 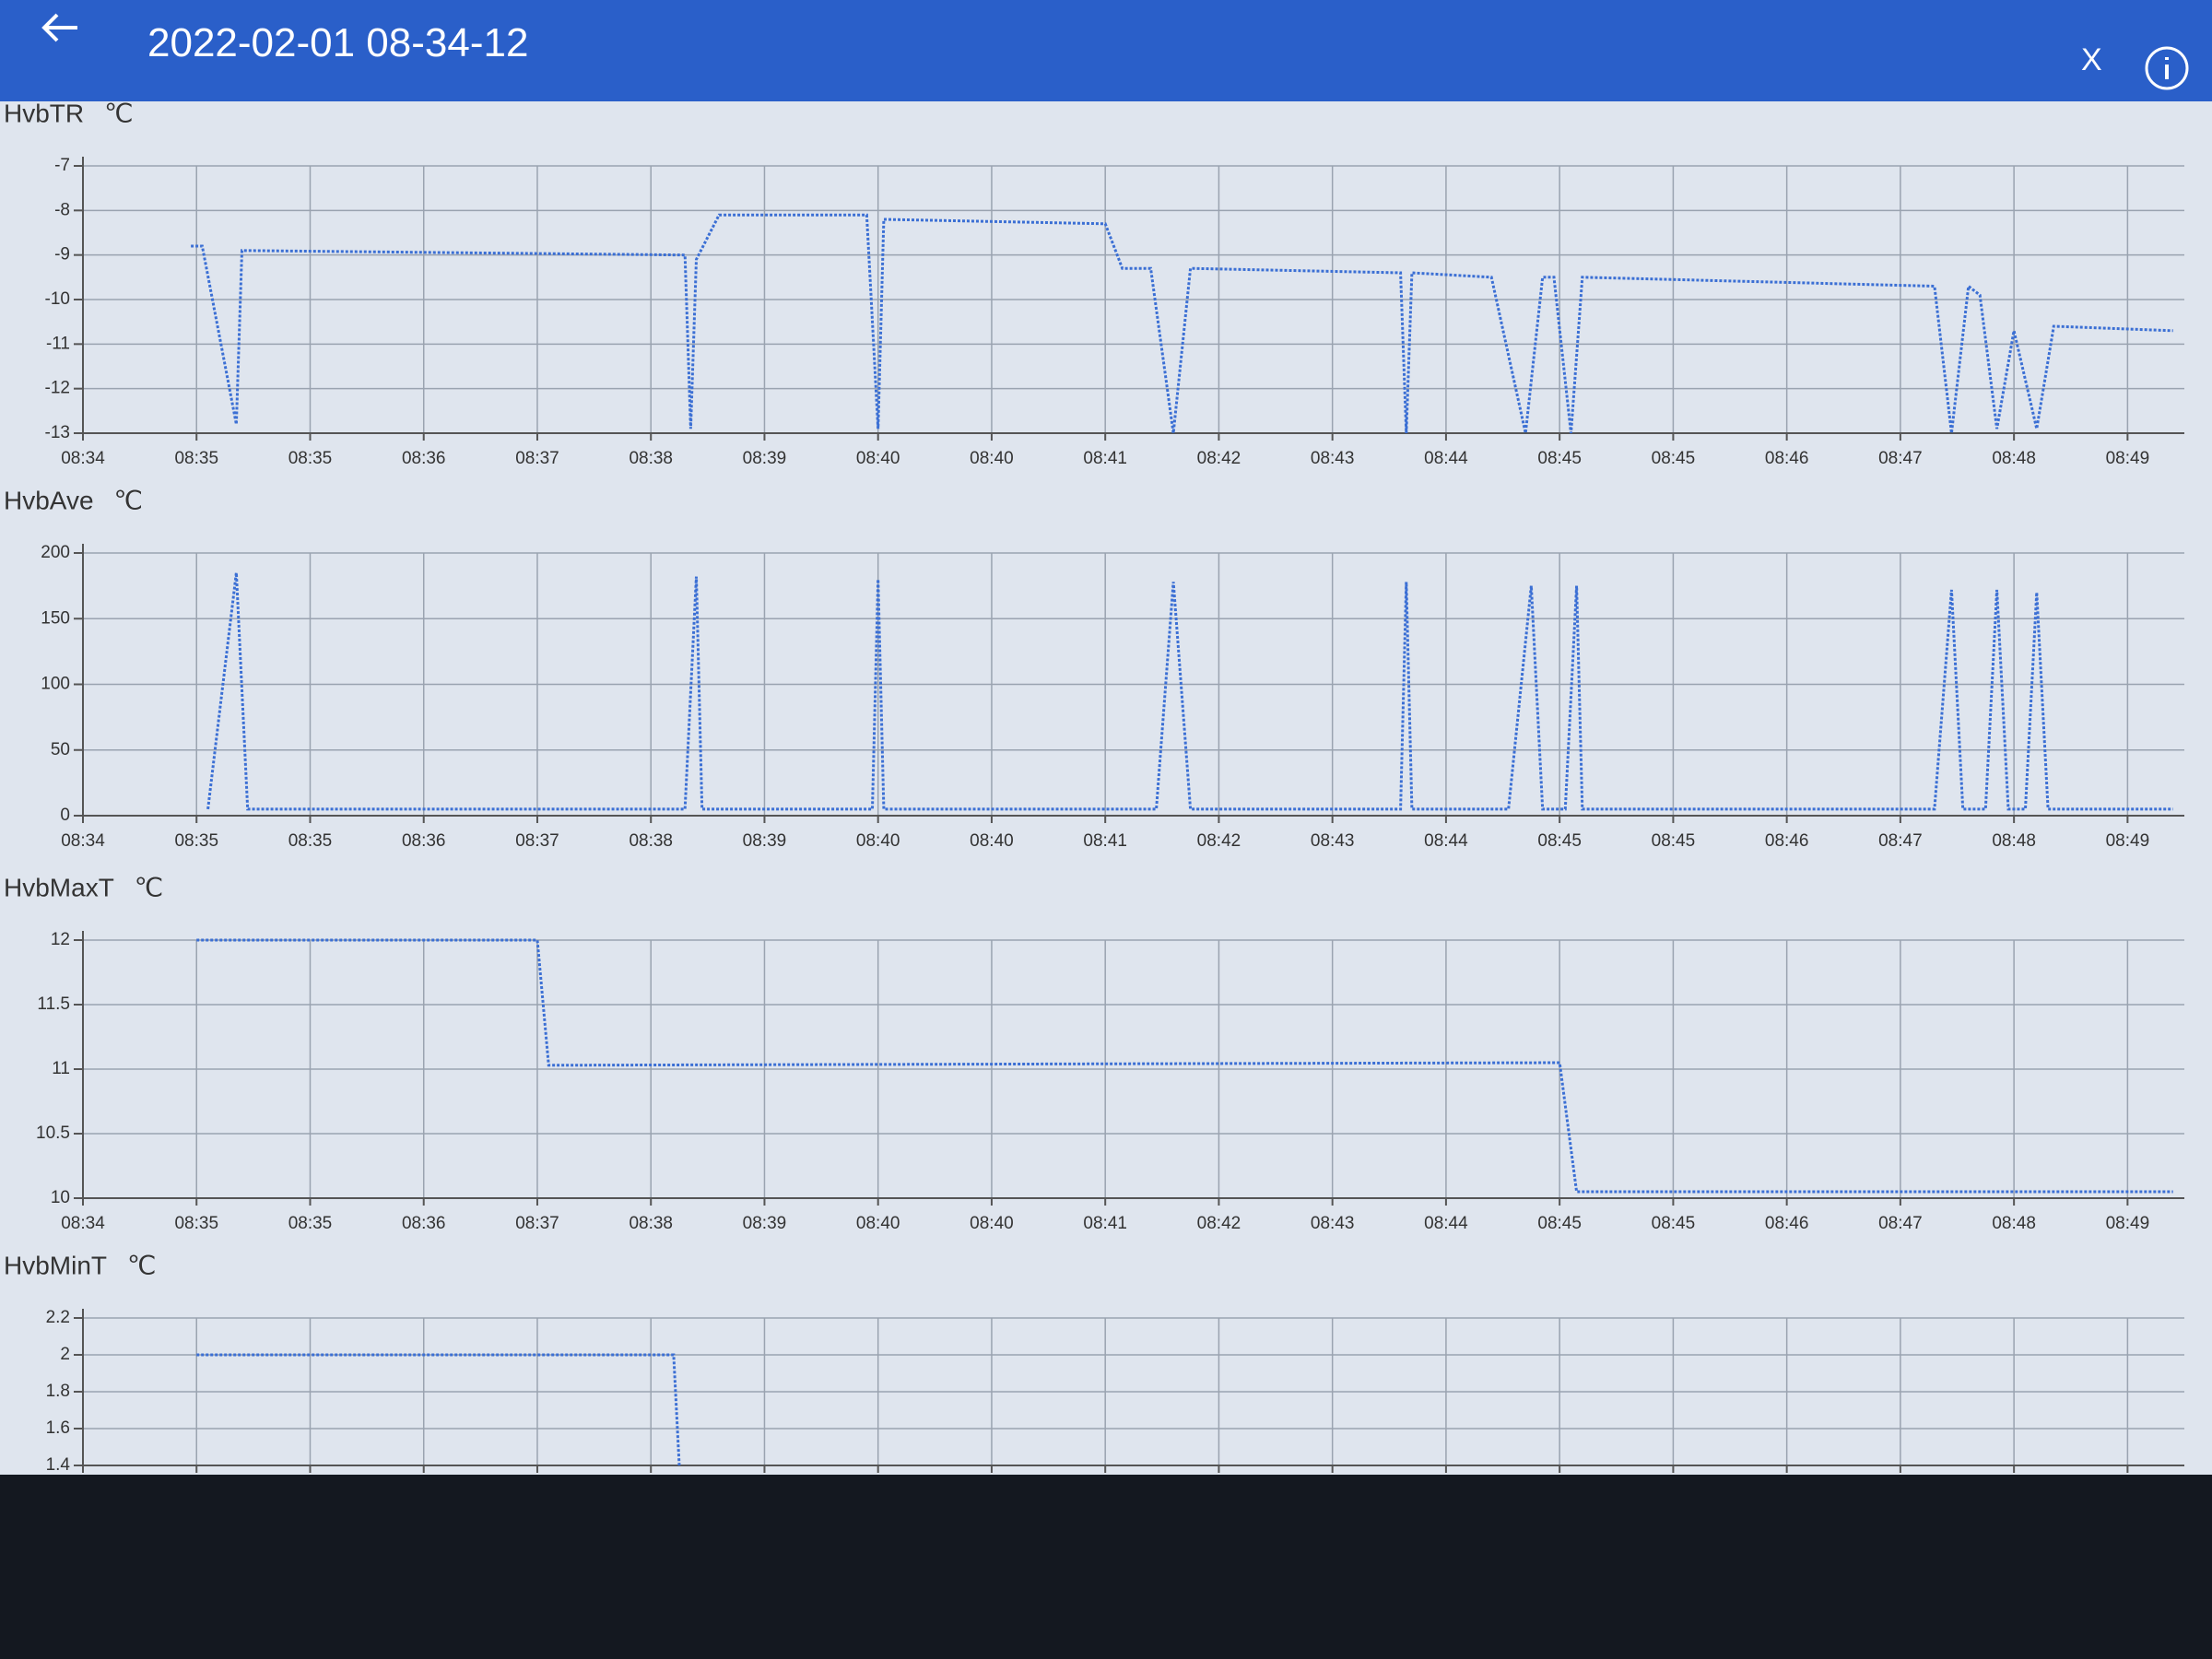 I want to click on y-tick-label: 10.5, so click(x=53, y=1133).